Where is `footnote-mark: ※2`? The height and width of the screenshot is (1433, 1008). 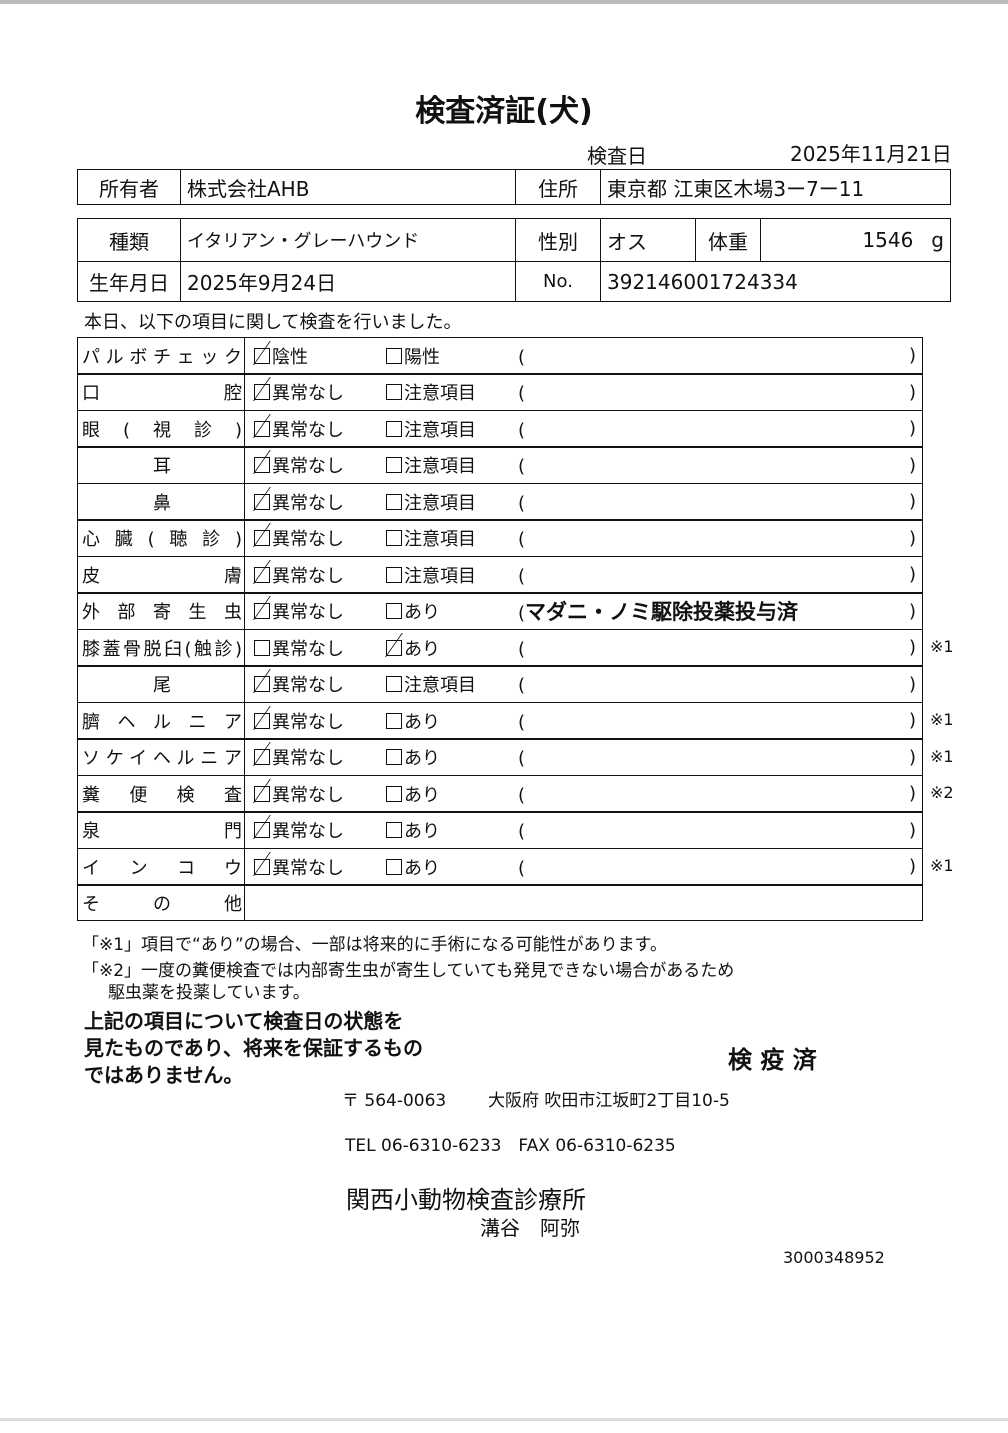 footnote-mark: ※2 is located at coordinates (942, 792).